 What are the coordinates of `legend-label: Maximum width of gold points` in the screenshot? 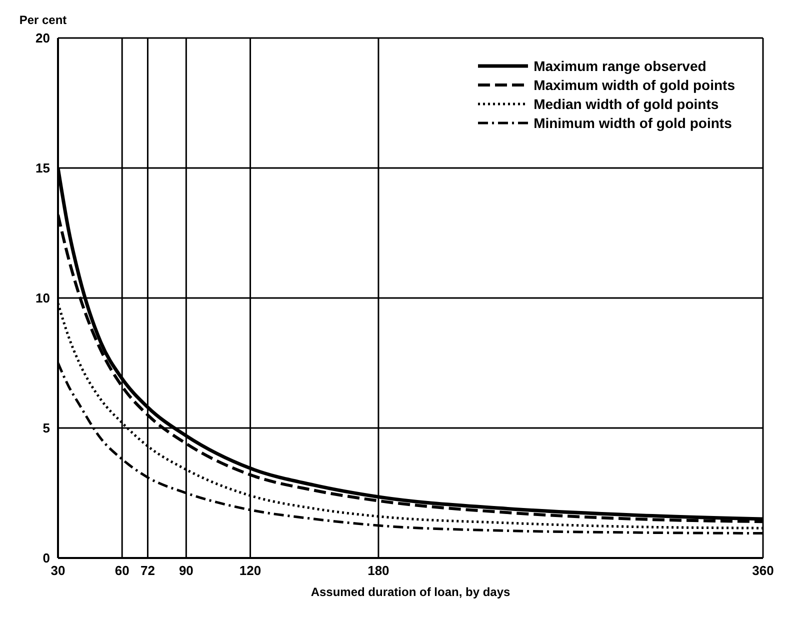 It's located at (634, 84).